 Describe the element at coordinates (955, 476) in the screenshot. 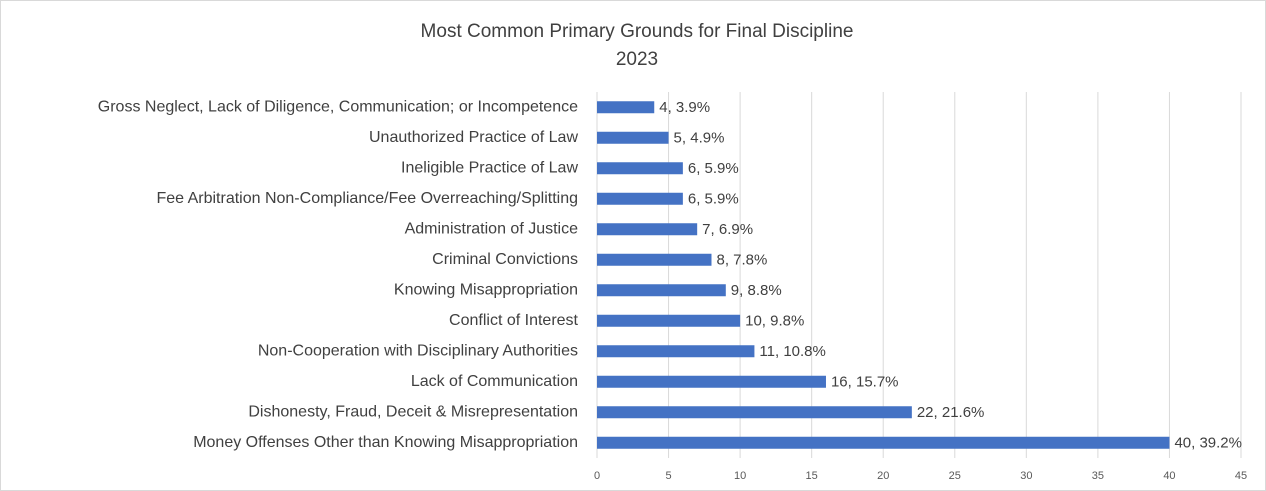

I see `x-tick-label: 25` at that location.